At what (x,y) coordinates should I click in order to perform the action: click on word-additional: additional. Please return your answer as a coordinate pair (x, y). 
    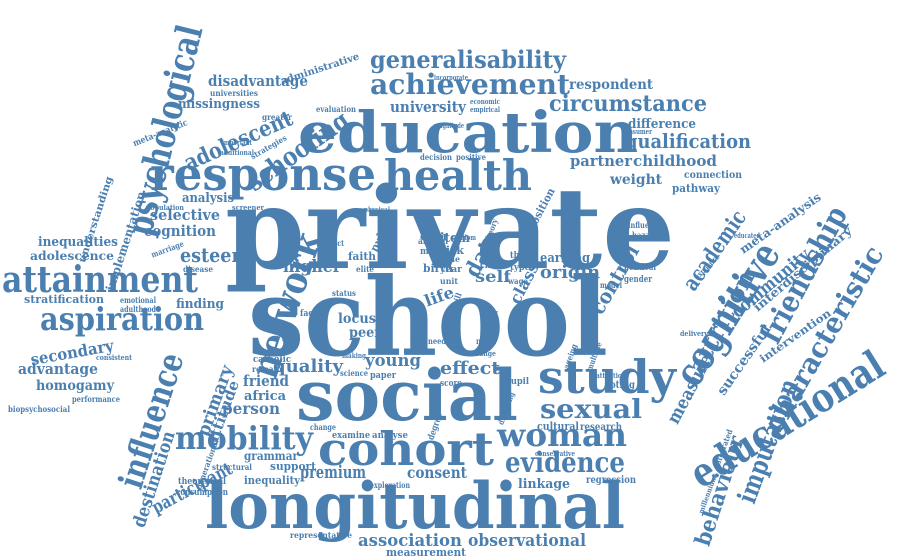
    Looking at the image, I should click on (237, 152).